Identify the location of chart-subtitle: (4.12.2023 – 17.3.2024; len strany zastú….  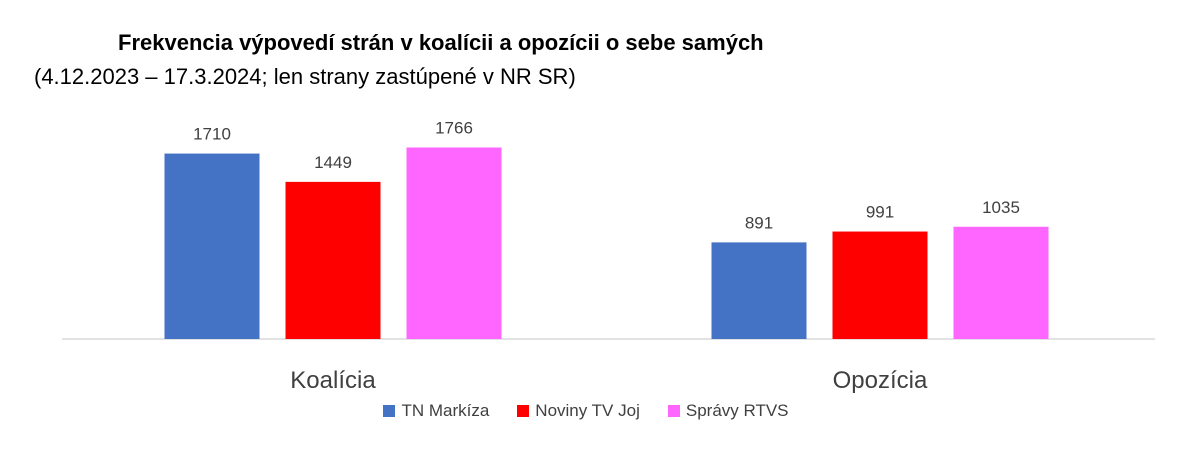
(305, 76).